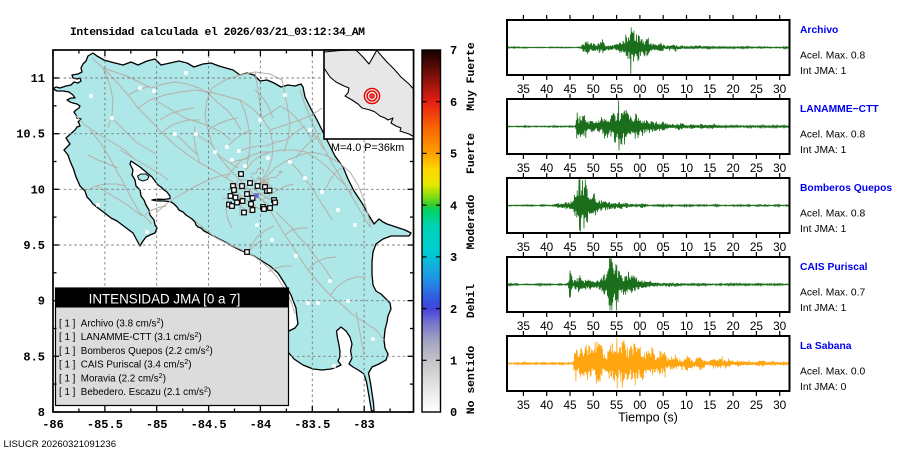 Image resolution: width=910 pixels, height=460 pixels. I want to click on svg-text: 2, so click(453, 310).